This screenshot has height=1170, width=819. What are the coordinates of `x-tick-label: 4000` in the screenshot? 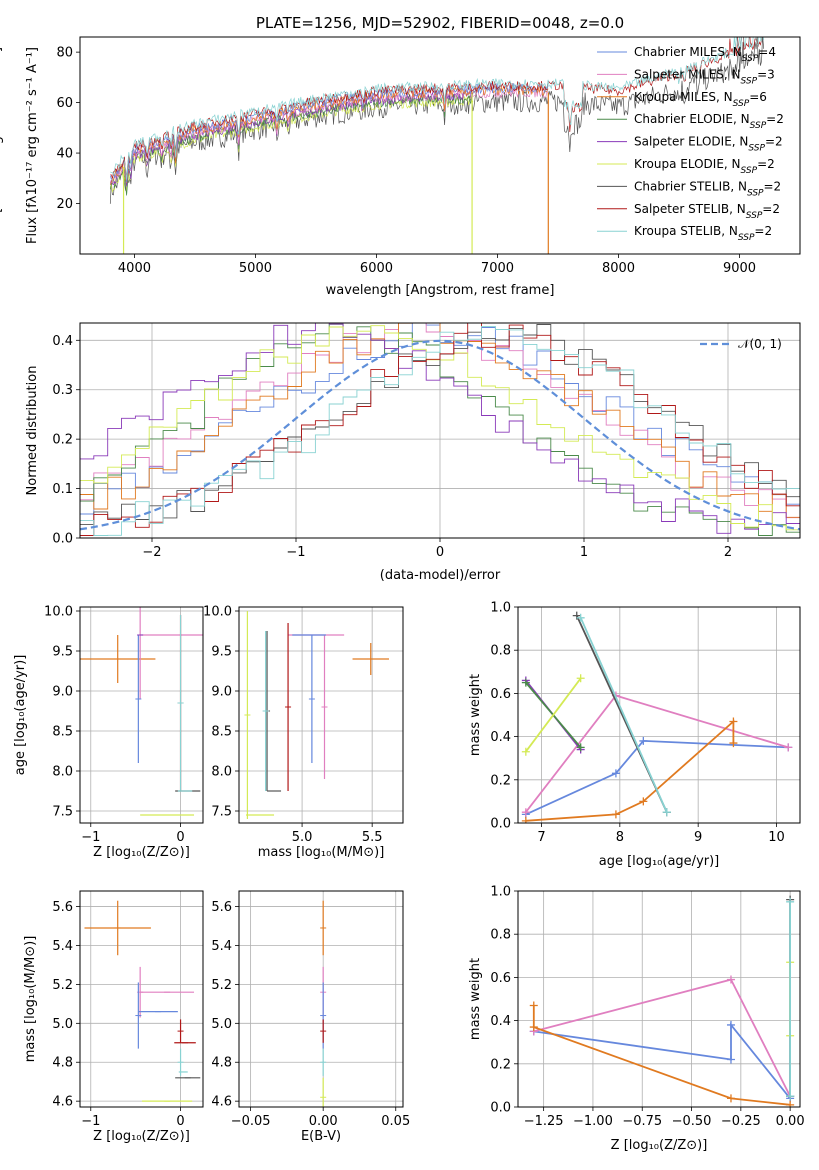 It's located at (134, 268).